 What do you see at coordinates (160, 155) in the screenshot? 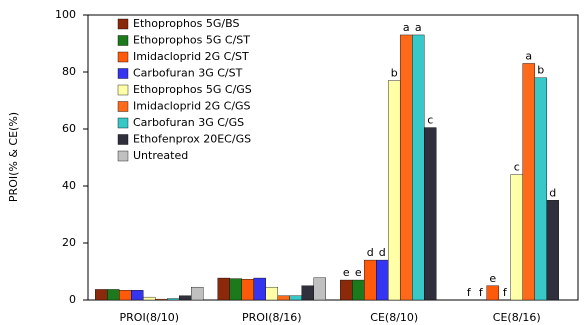
I see `legend-label: Untreated` at bounding box center [160, 155].